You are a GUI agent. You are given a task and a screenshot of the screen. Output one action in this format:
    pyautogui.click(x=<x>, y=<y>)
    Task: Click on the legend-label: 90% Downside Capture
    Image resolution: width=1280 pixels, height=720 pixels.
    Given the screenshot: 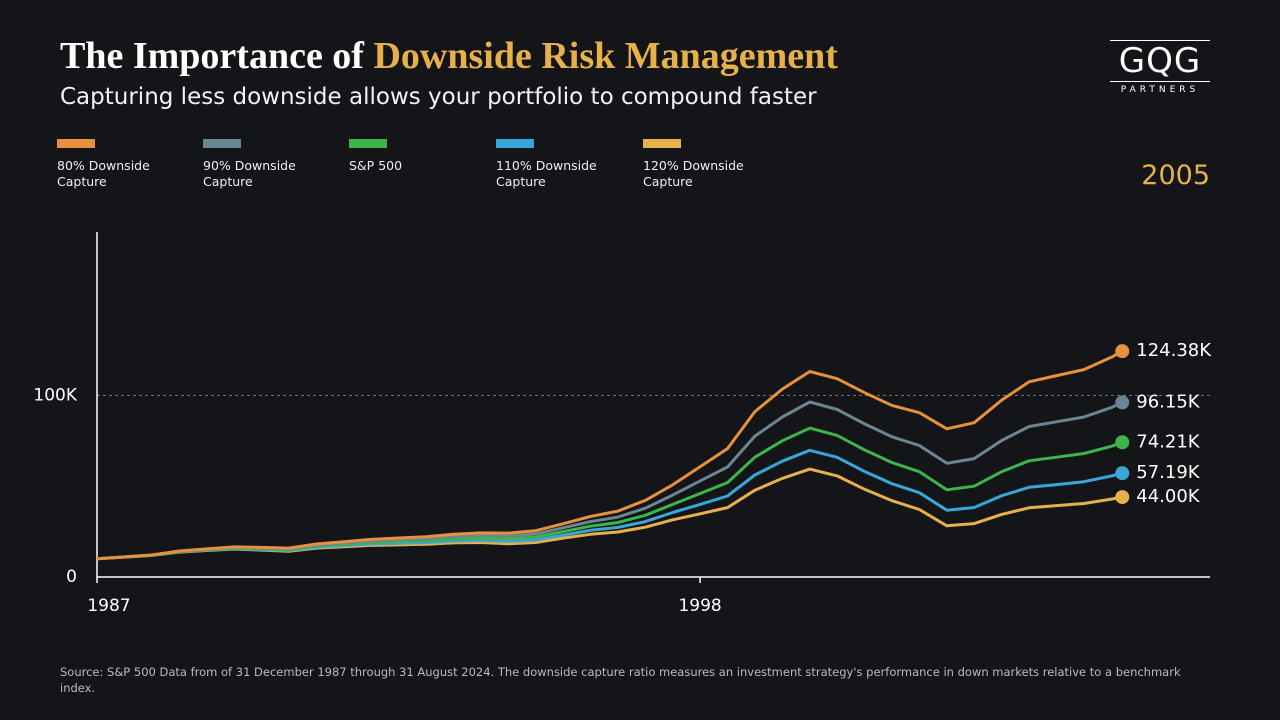 What is the action you would take?
    pyautogui.click(x=249, y=173)
    